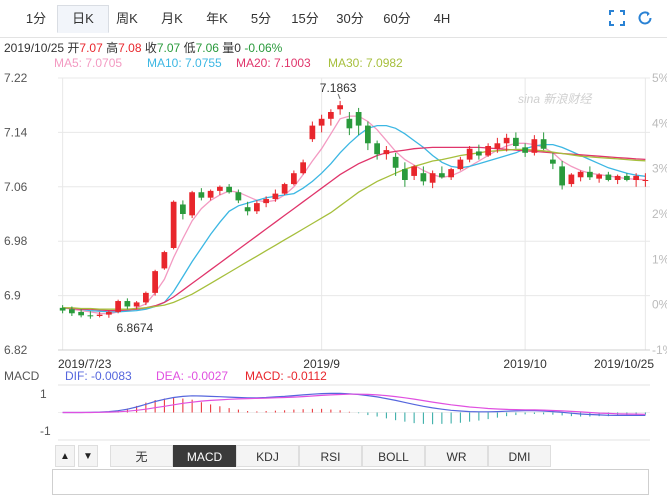  I want to click on refresh-icon, so click(645, 18).